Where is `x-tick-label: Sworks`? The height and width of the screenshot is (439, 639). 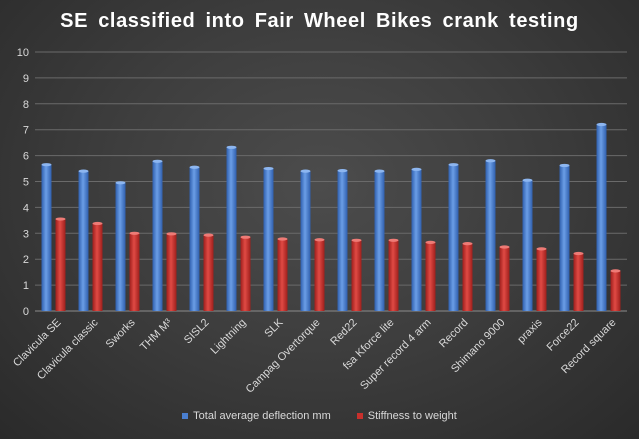
x-tick-label: Sworks is located at coordinates (121, 333).